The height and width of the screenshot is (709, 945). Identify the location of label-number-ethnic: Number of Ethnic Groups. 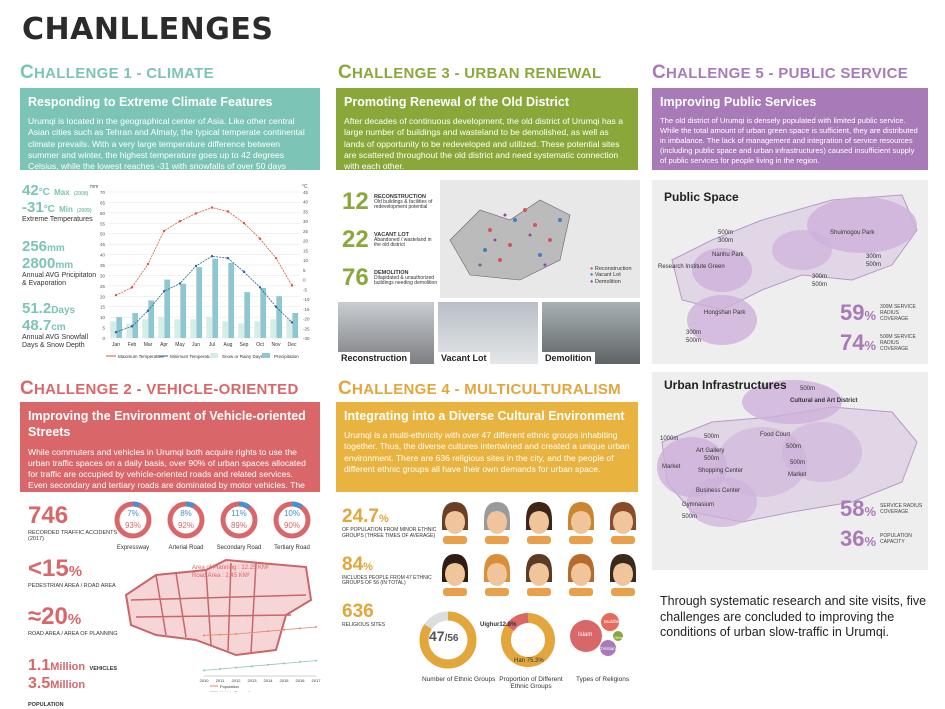
(459, 679).